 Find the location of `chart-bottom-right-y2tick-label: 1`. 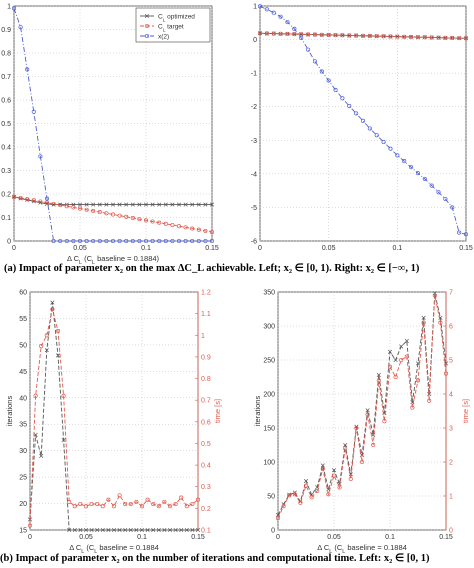

chart-bottom-right-y2tick-label: 1 is located at coordinates (451, 497).